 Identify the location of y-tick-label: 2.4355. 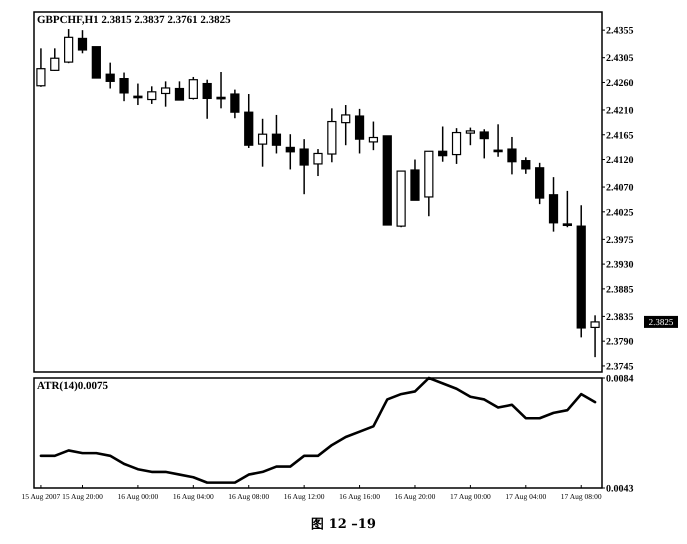
(620, 31).